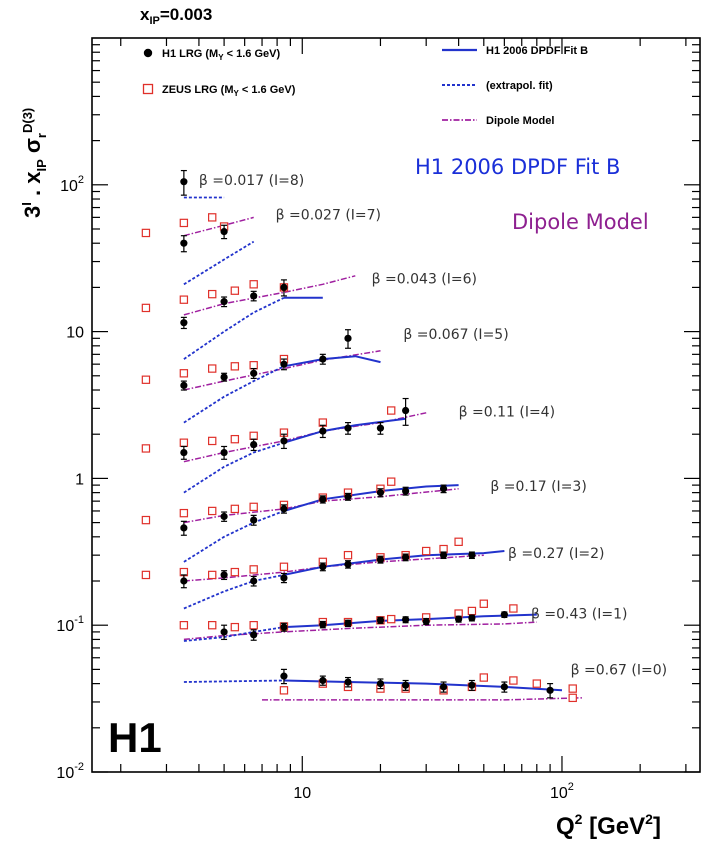 The image size is (705, 841). What do you see at coordinates (251, 181) in the screenshot?
I see `beta-bin-label: β =0.017 (I=8)` at bounding box center [251, 181].